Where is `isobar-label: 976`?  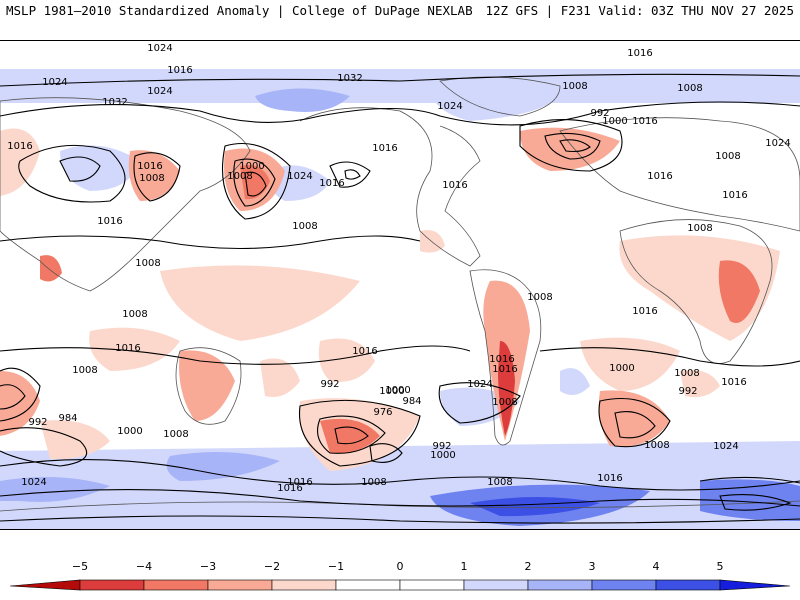 isobar-label: 976 is located at coordinates (382, 412).